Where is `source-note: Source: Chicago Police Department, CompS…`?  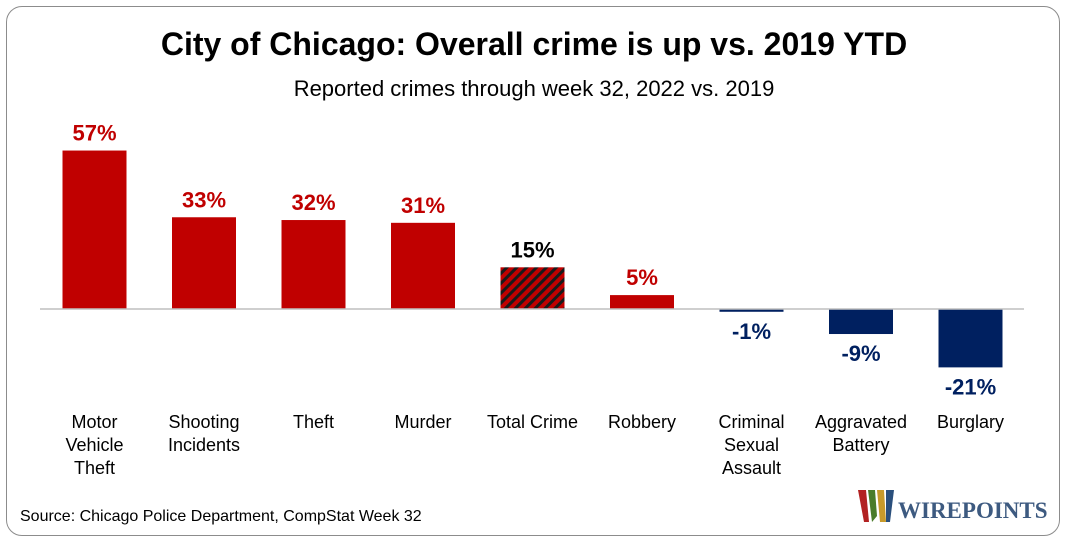 source-note: Source: Chicago Police Department, CompS… is located at coordinates (221, 516).